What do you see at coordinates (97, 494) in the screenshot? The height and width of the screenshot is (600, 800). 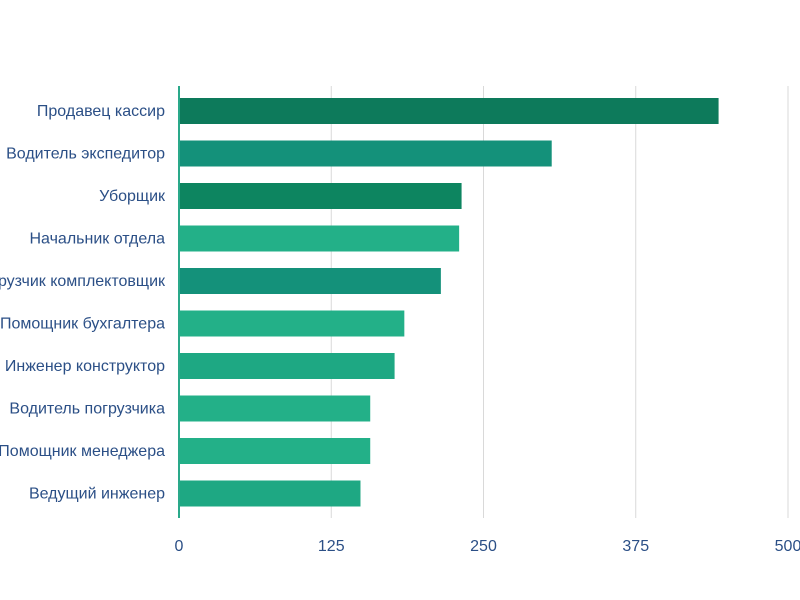 I see `category-label: Ведущий инженер` at bounding box center [97, 494].